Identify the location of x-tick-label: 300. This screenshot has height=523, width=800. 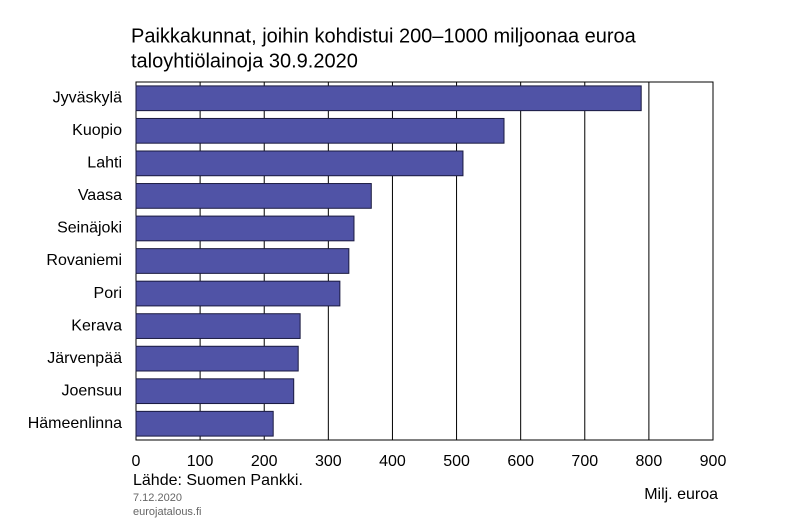
(328, 461).